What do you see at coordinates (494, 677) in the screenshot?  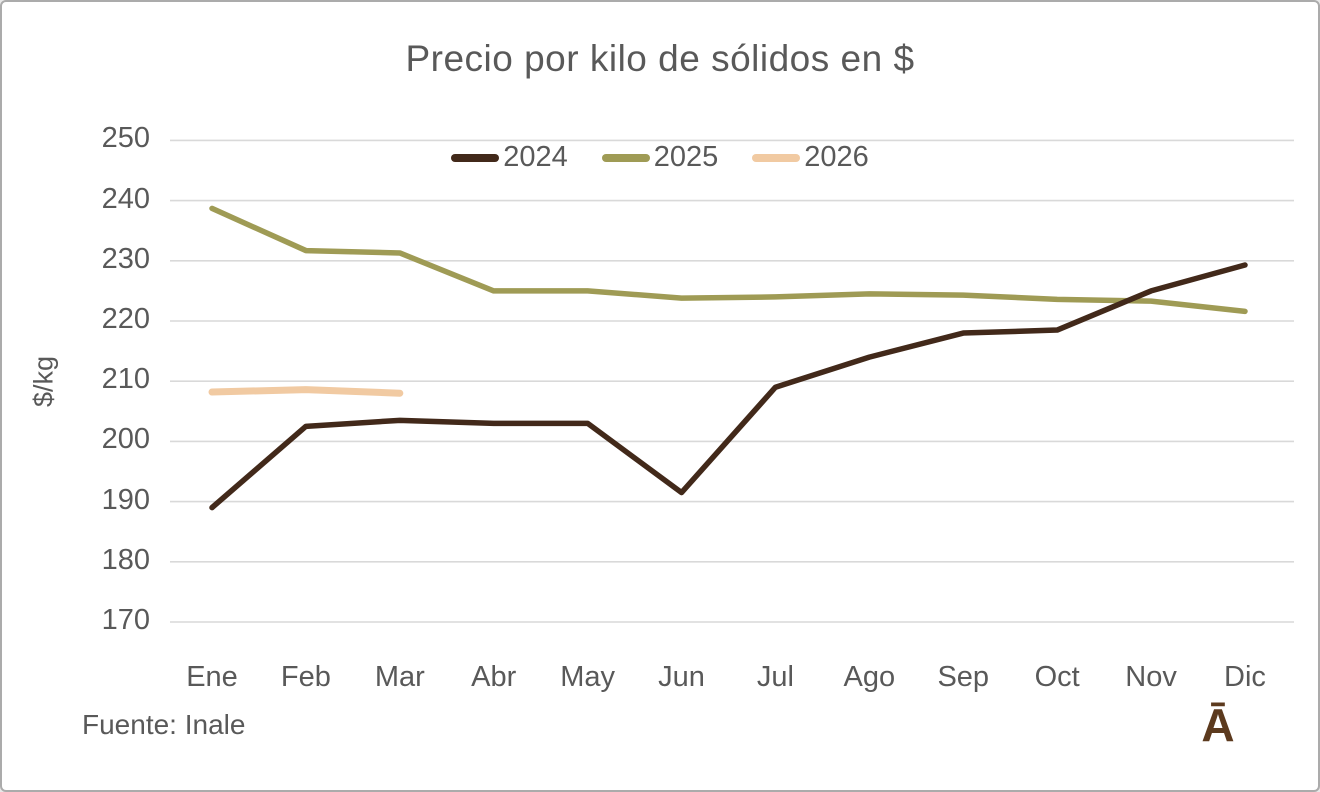 I see `x-tick-label-Abr: Abr` at bounding box center [494, 677].